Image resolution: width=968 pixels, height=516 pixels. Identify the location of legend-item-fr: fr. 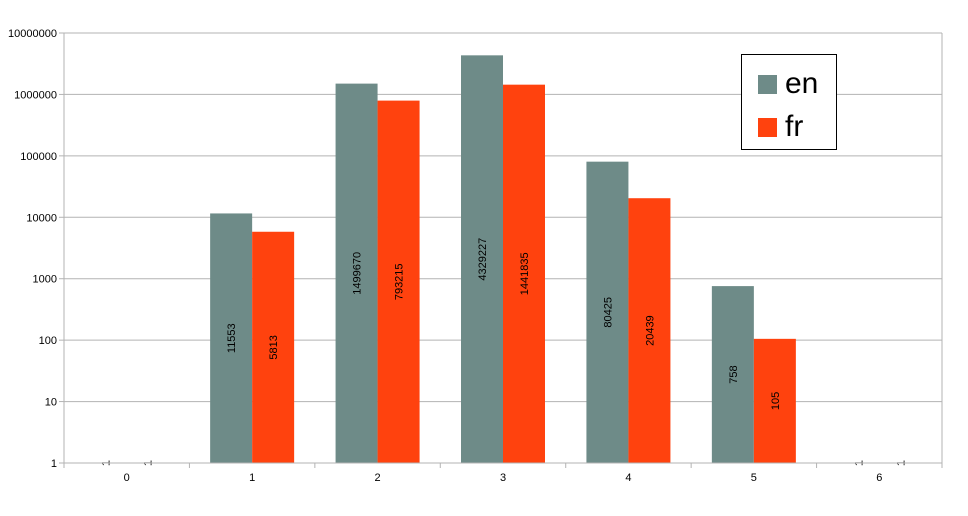
(780, 127).